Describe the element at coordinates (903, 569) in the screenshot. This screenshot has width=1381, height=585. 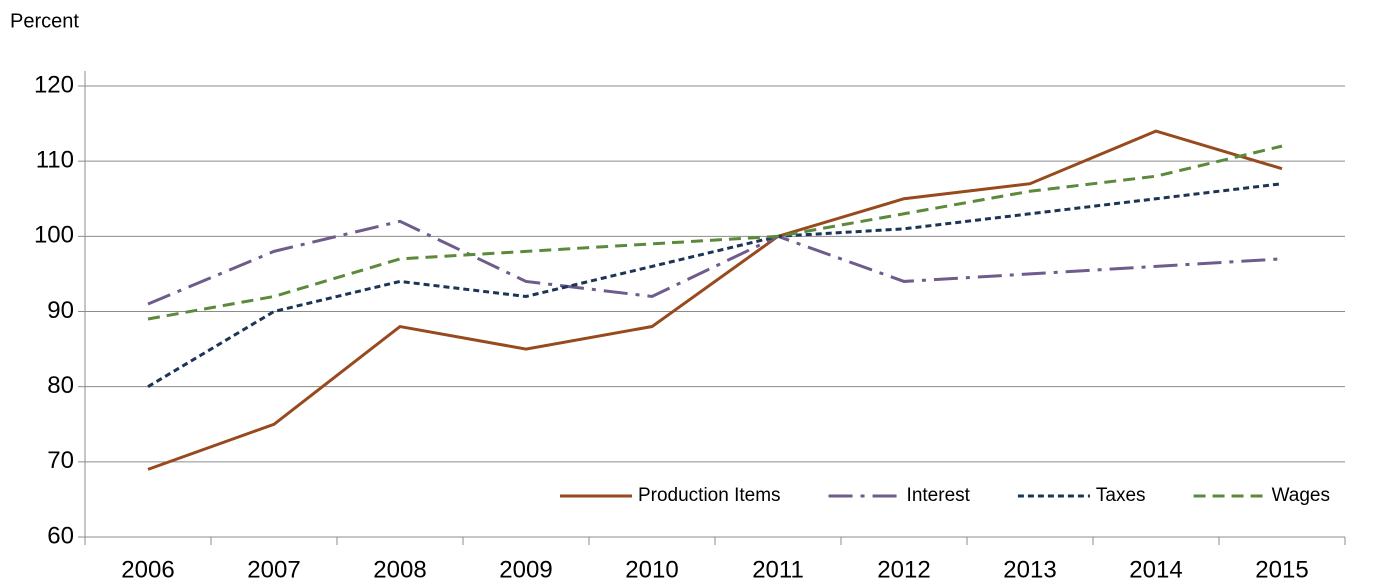
I see `x-tick-label: 2012` at that location.